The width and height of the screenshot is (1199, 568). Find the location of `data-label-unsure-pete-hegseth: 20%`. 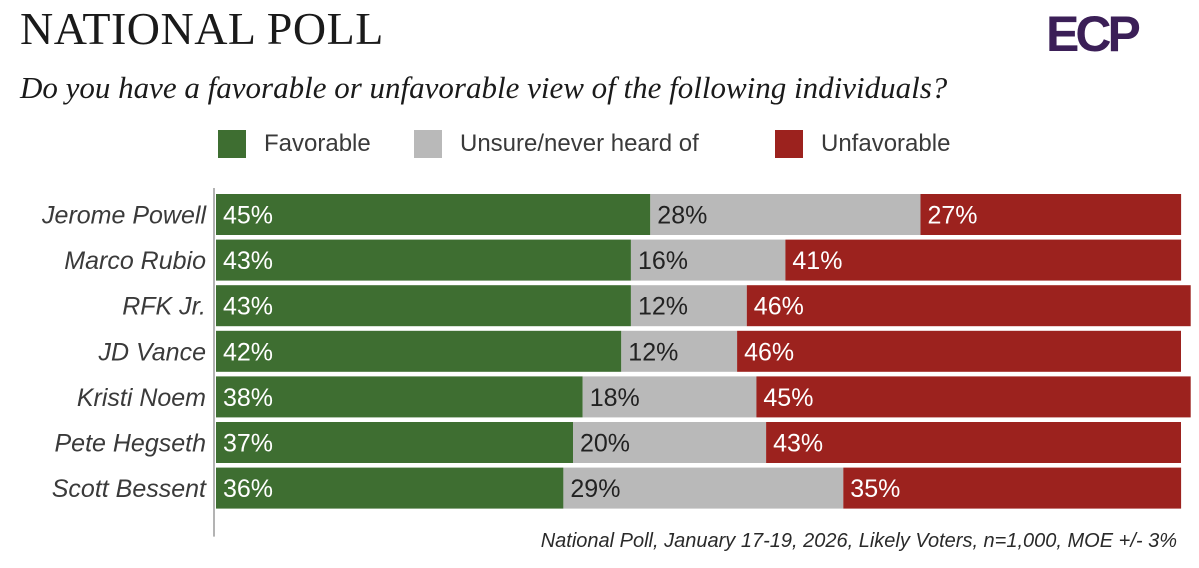

data-label-unsure-pete-hegseth: 20% is located at coordinates (605, 444).